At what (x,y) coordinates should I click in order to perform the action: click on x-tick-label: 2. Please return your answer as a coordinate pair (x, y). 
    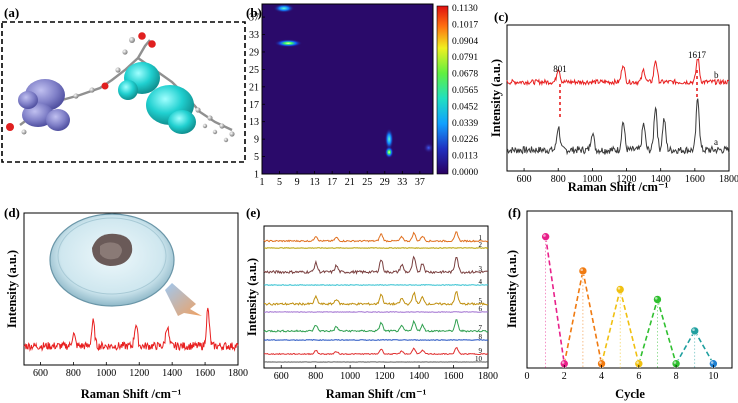
    Looking at the image, I should click on (564, 376).